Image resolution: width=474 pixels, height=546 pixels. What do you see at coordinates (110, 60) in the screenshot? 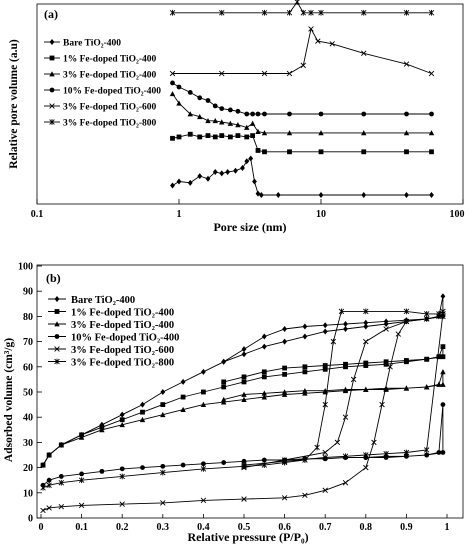
I see `legend-label: 1% Fe-doped TiO₂-400` at bounding box center [110, 60].